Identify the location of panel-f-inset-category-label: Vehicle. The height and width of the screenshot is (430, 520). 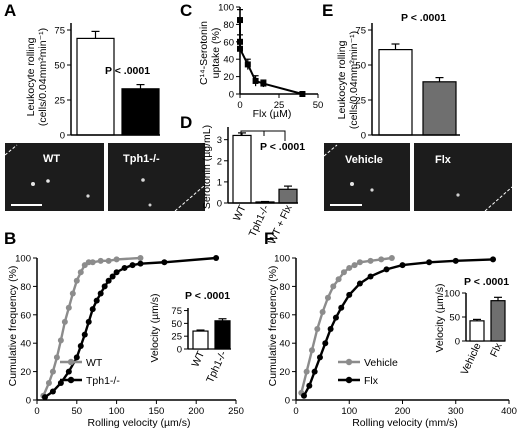
(471, 359).